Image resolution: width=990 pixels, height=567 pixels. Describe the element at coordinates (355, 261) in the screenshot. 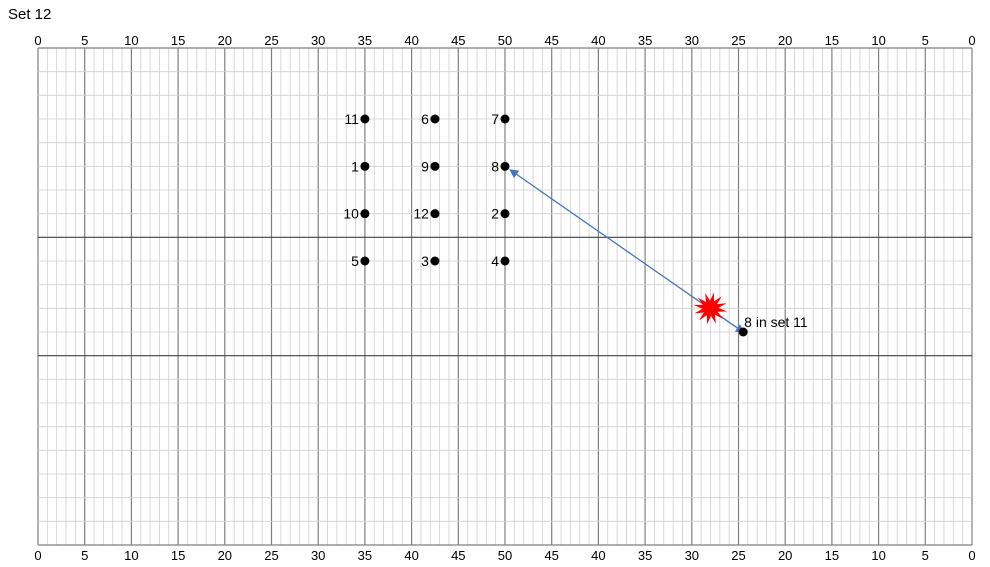

I see `performer-label: 5` at that location.